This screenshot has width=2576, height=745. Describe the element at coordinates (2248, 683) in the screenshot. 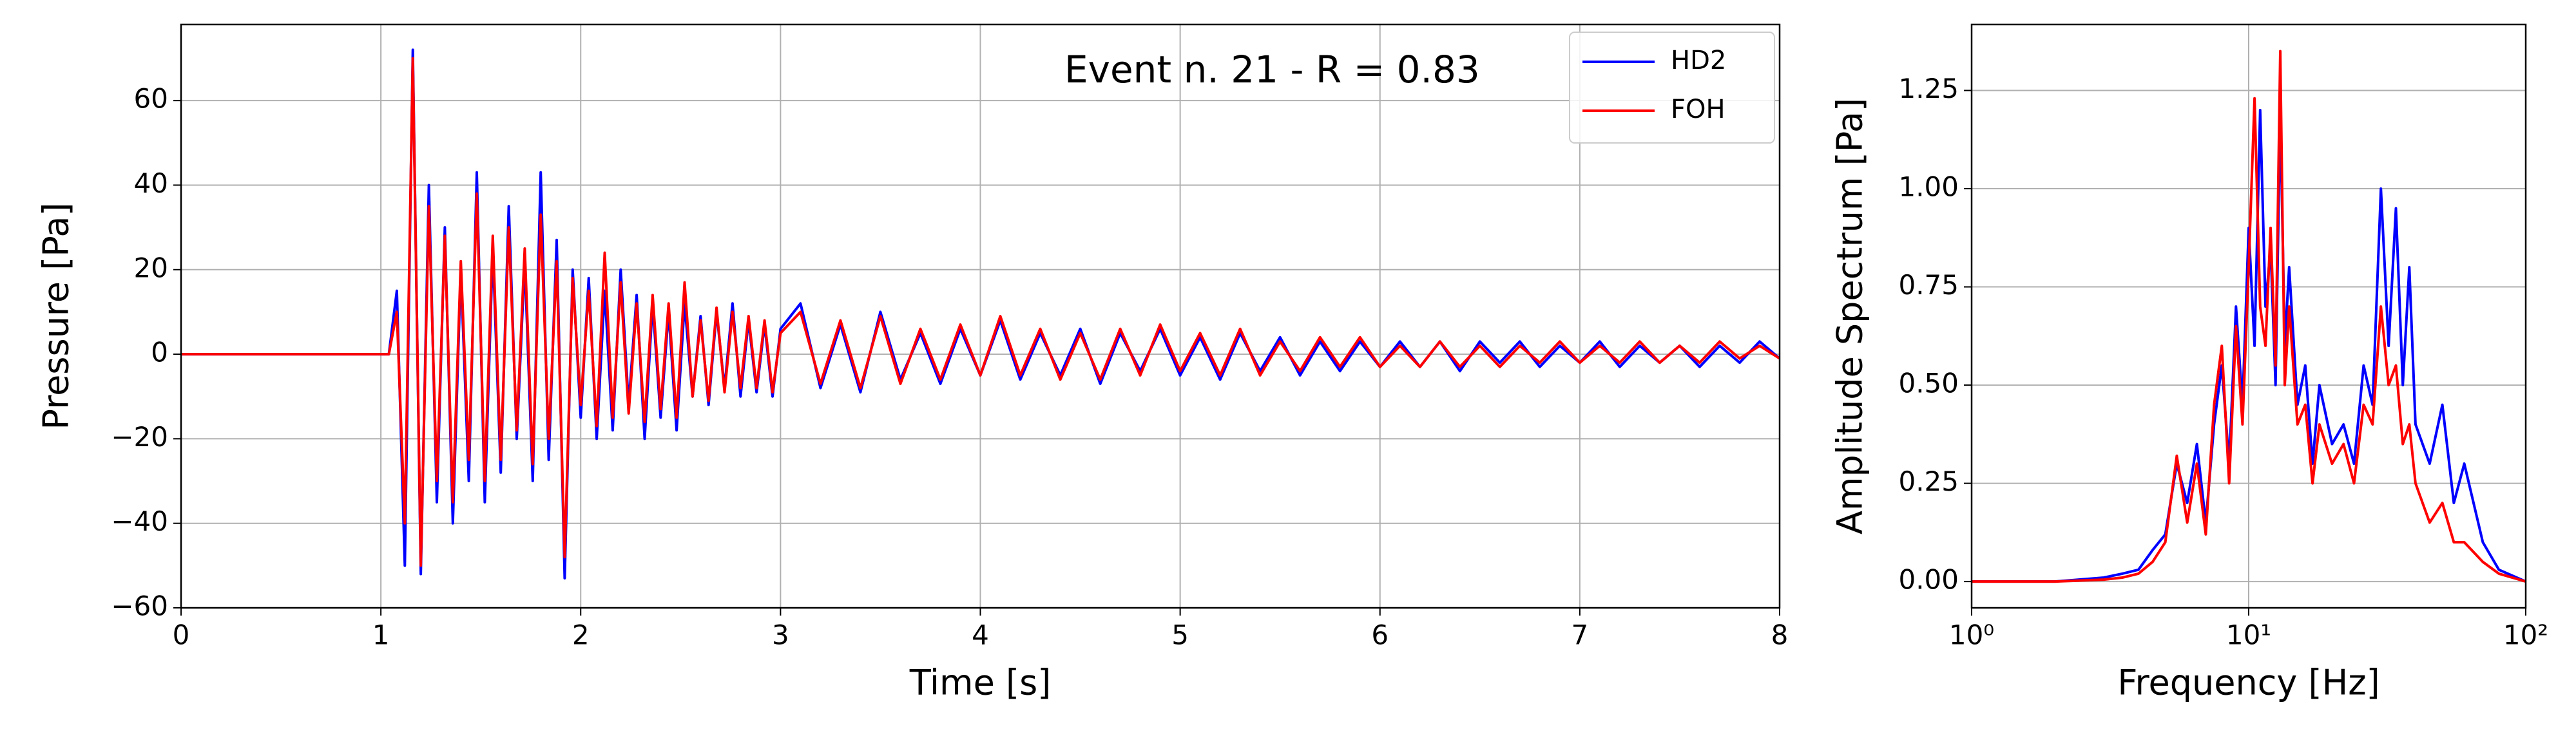

I see `x-axis-label: Frequency [Hz]` at that location.